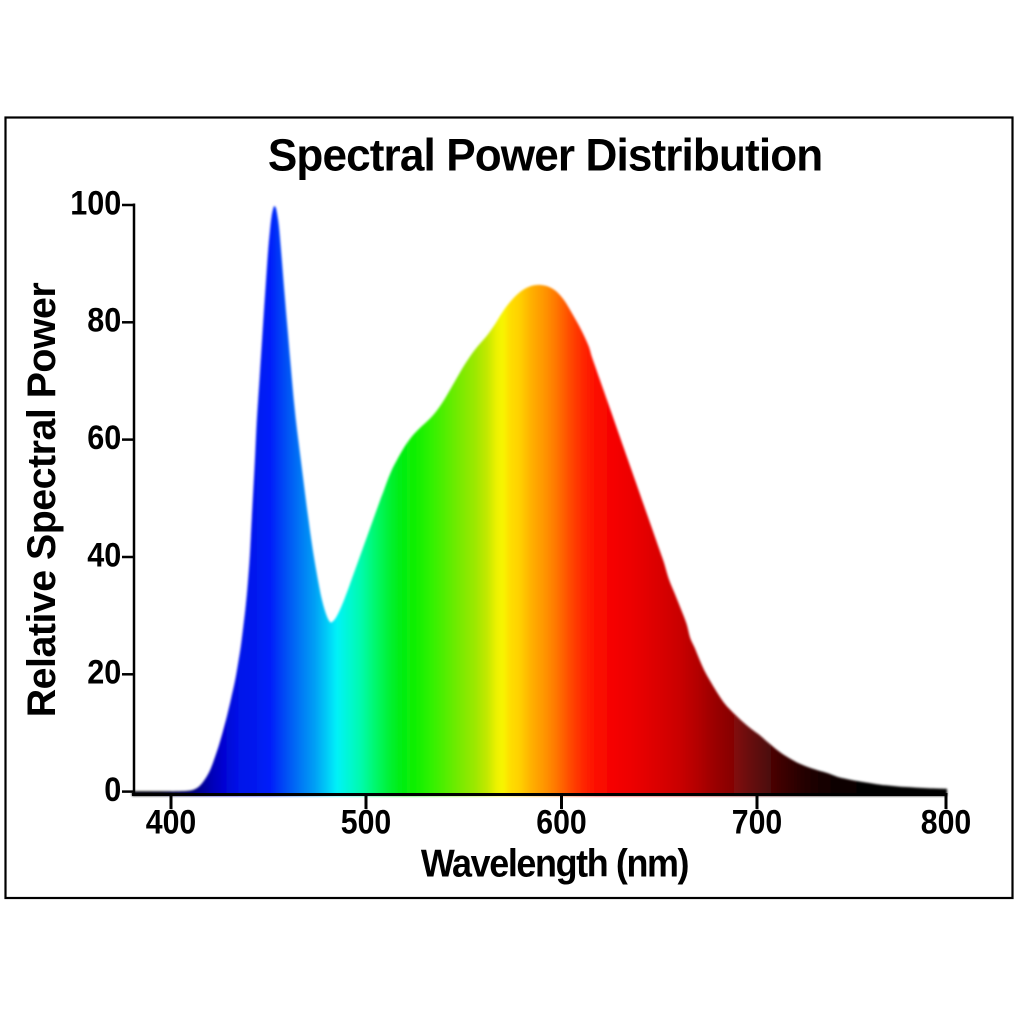  What do you see at coordinates (757, 822) in the screenshot?
I see `svg-text: 700` at bounding box center [757, 822].